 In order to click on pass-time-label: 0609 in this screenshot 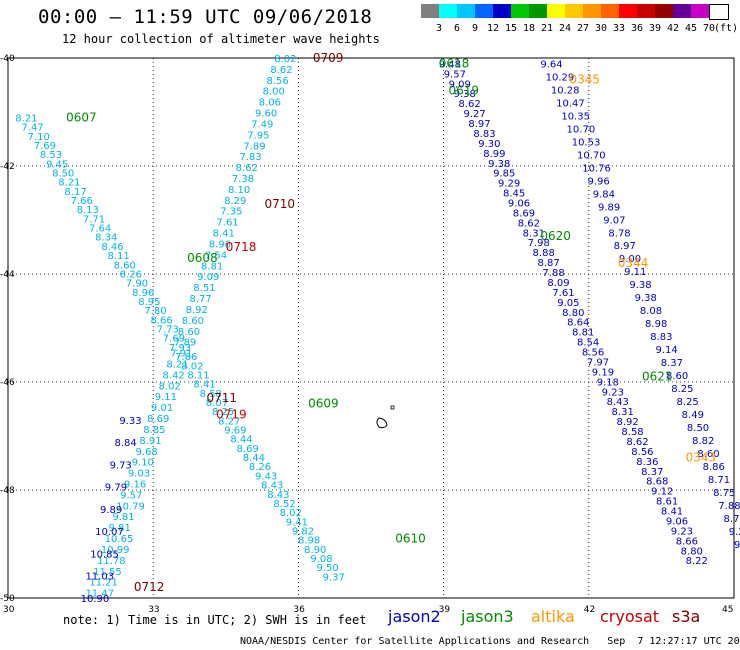, I will do `click(323, 404)`.